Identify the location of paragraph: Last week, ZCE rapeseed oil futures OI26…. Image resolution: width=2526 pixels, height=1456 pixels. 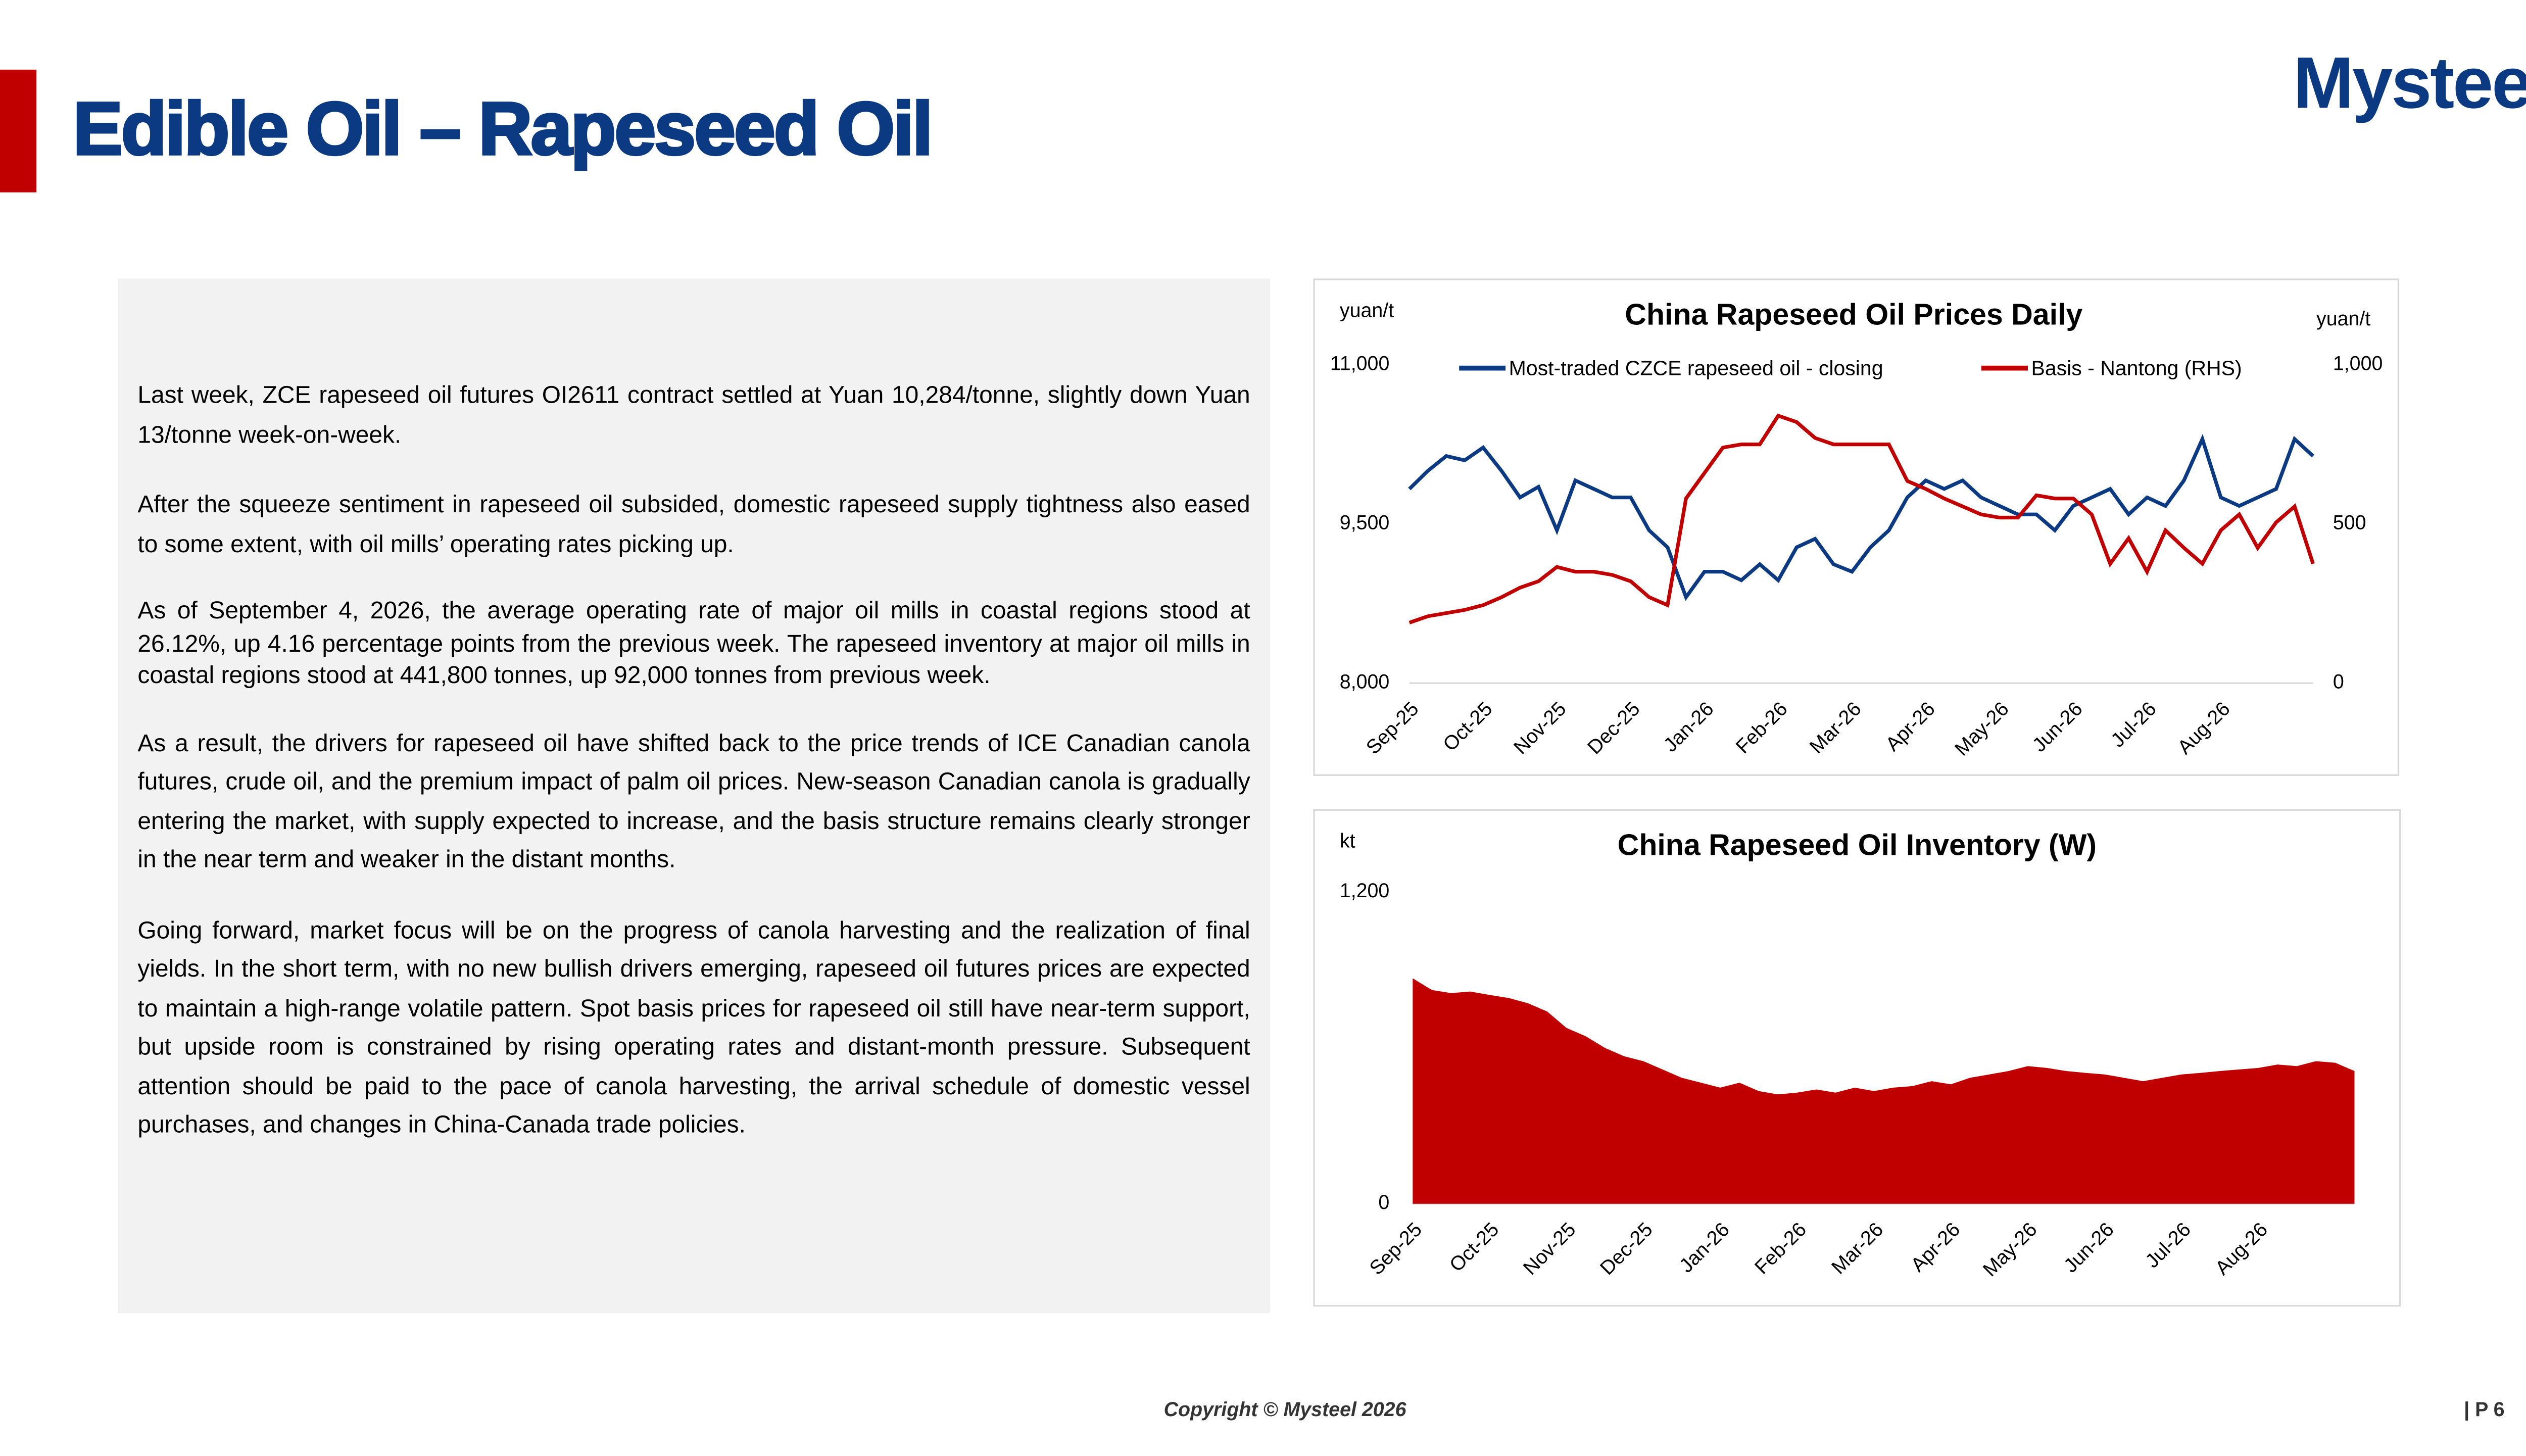
(693, 416).